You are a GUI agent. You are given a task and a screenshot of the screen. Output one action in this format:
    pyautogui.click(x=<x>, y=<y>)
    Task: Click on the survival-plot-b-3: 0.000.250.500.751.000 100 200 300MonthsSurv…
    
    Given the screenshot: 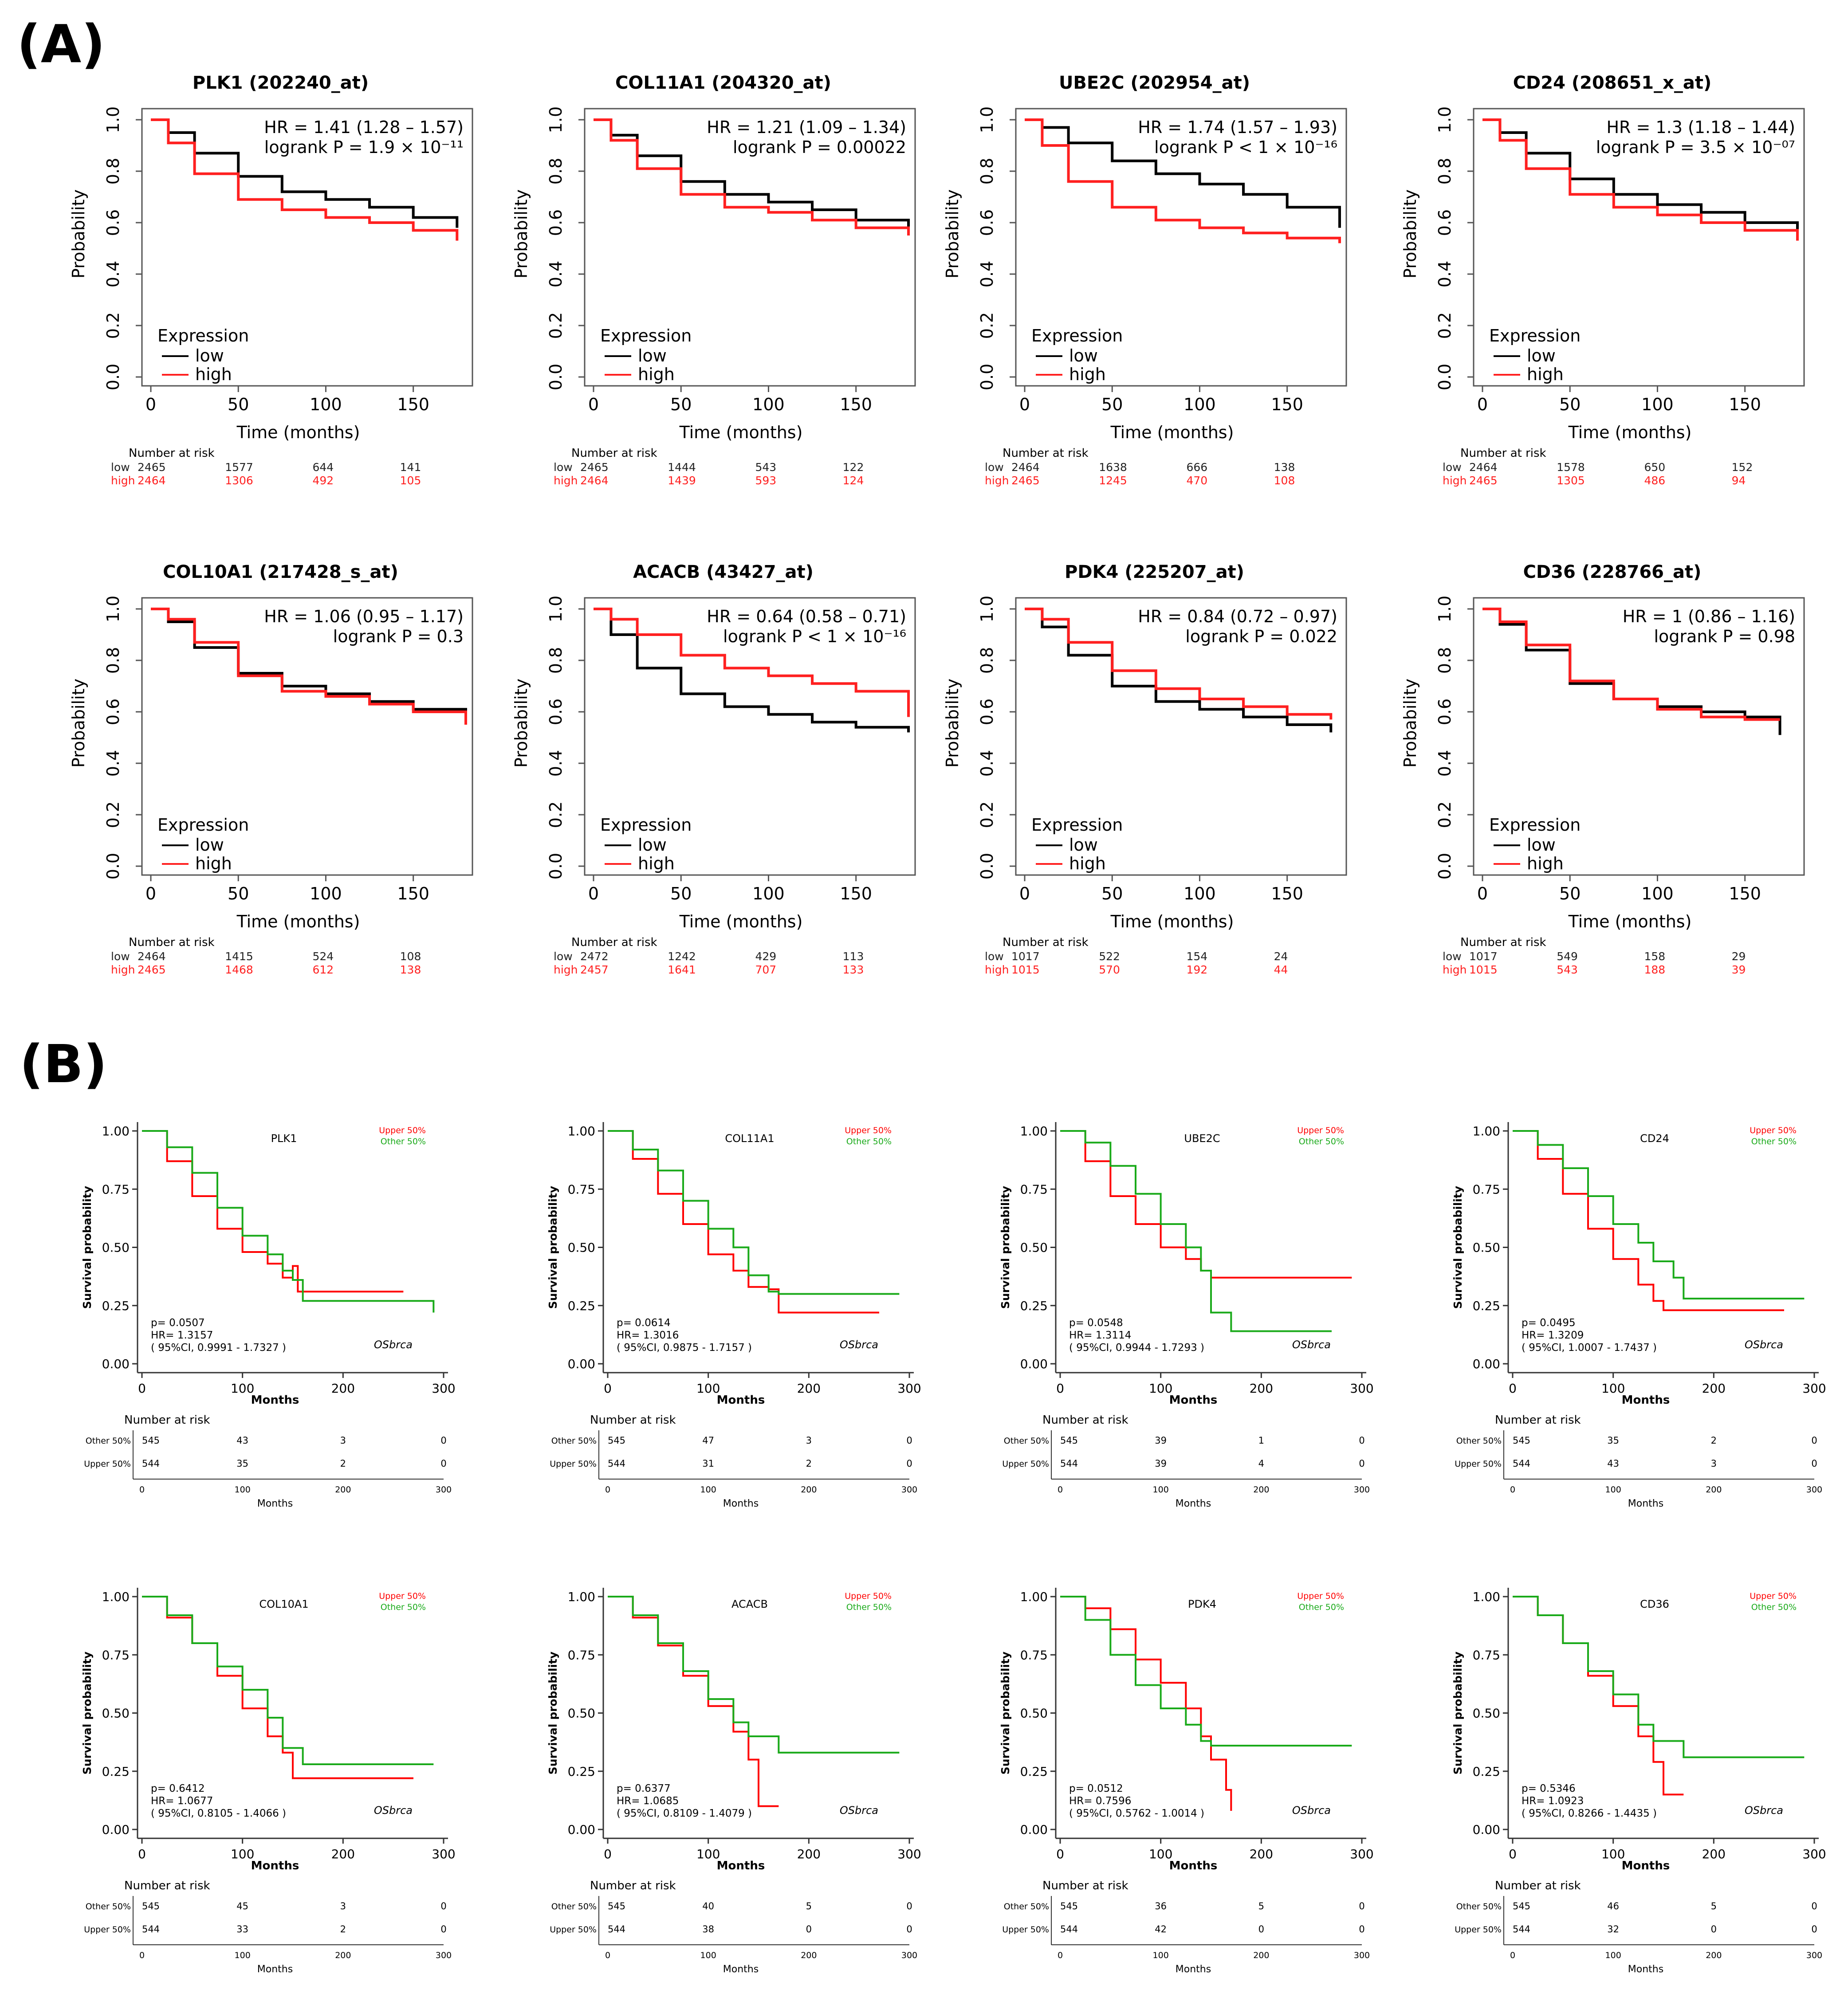 What is the action you would take?
    pyautogui.click(x=1187, y=1315)
    